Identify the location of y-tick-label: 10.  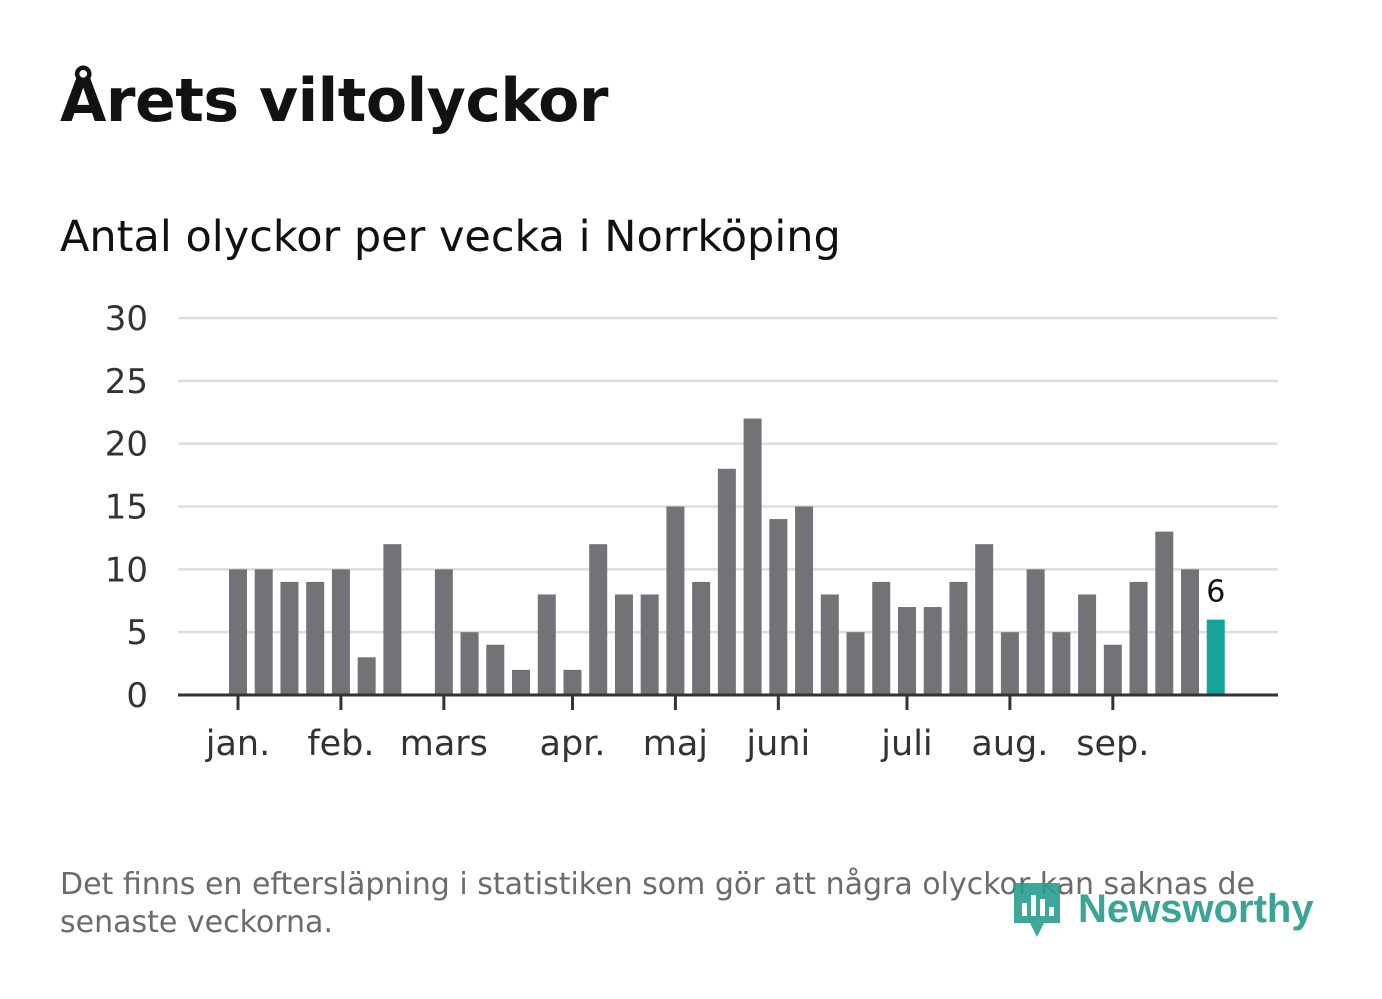
(126, 570).